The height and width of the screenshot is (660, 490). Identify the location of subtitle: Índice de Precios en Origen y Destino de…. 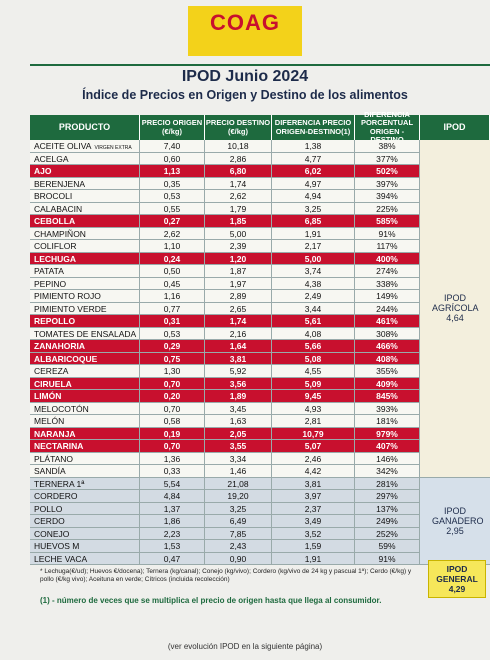
(245, 95).